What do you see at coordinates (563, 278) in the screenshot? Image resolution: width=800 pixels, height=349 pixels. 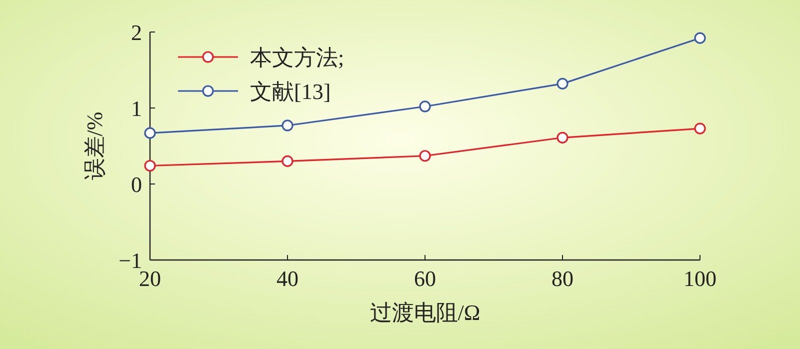 I see `x-tick-label: 80` at bounding box center [563, 278].